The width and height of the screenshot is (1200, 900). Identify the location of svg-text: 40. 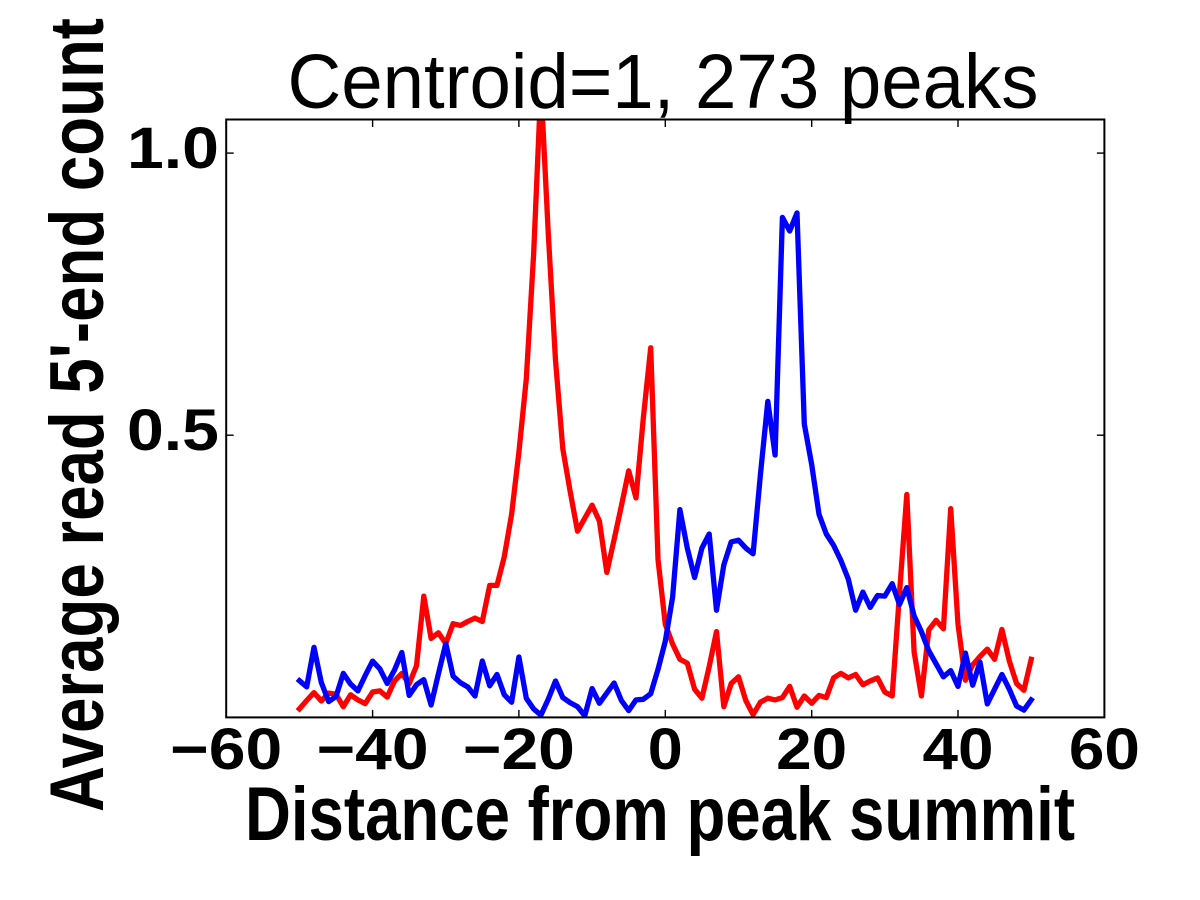
(958, 749).